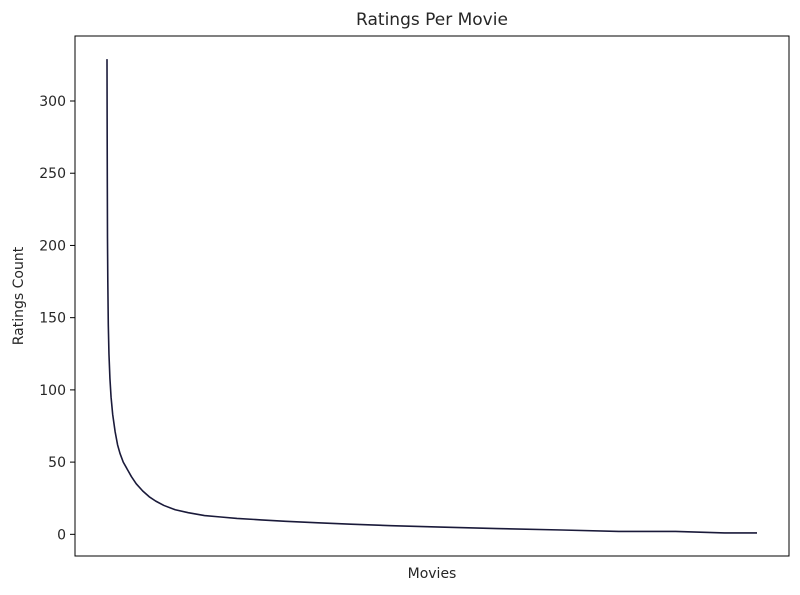 This screenshot has width=800, height=595. Describe the element at coordinates (57, 463) in the screenshot. I see `y-tick-label: 50` at that location.